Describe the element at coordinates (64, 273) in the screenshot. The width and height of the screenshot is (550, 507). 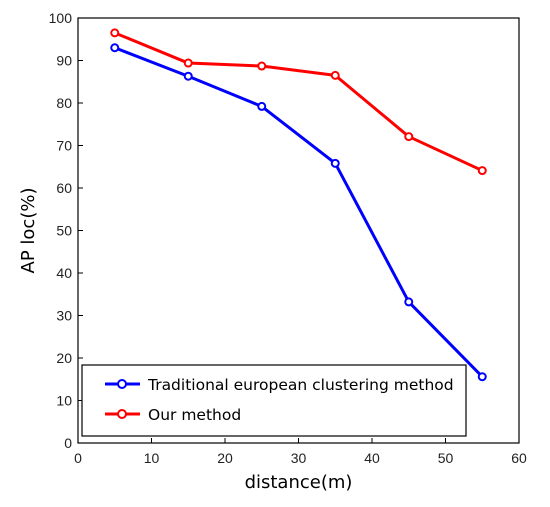
I see `y-tick-label: 40` at that location.